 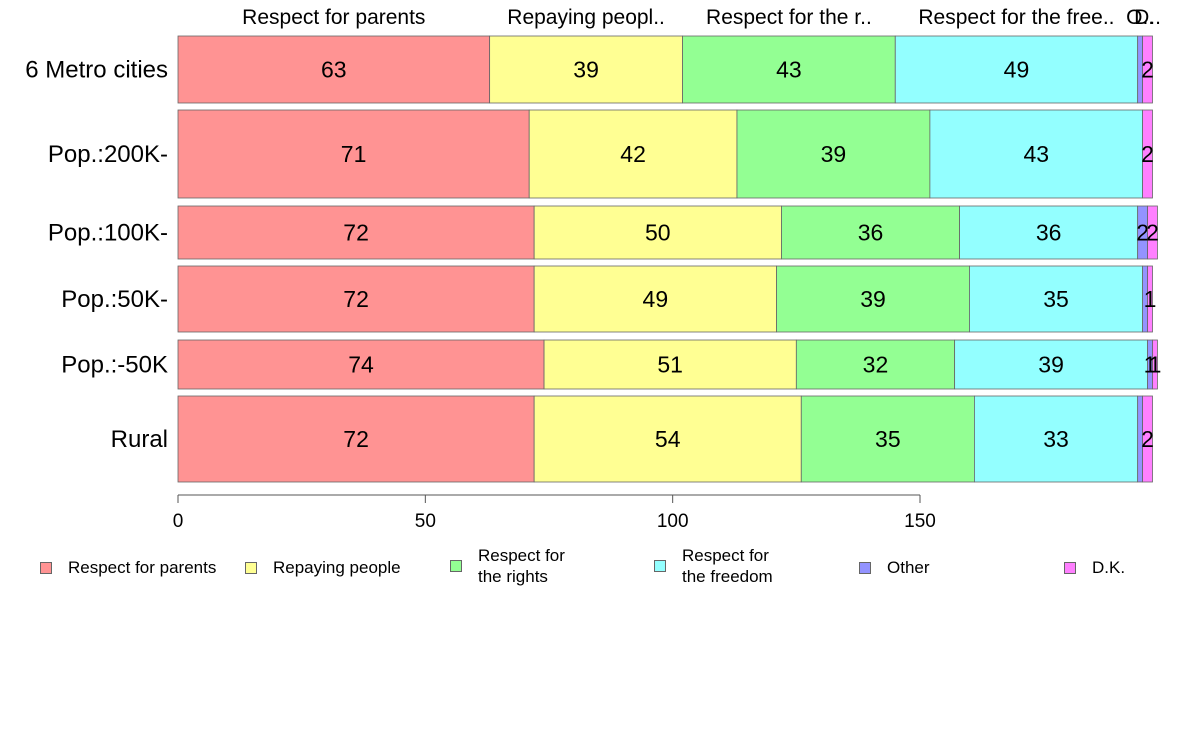 I want to click on data-label: 50, so click(x=658, y=233).